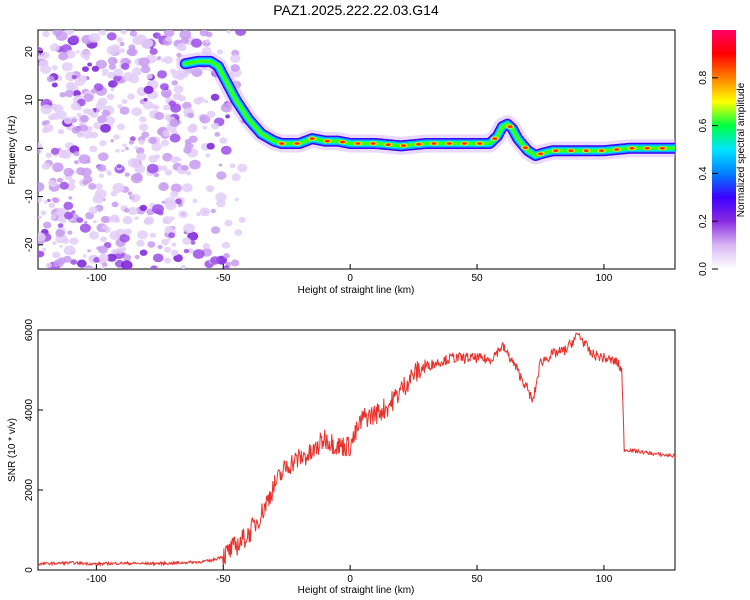 The height and width of the screenshot is (600, 750). Describe the element at coordinates (29, 570) in the screenshot. I see `y-tick-label: 0` at that location.